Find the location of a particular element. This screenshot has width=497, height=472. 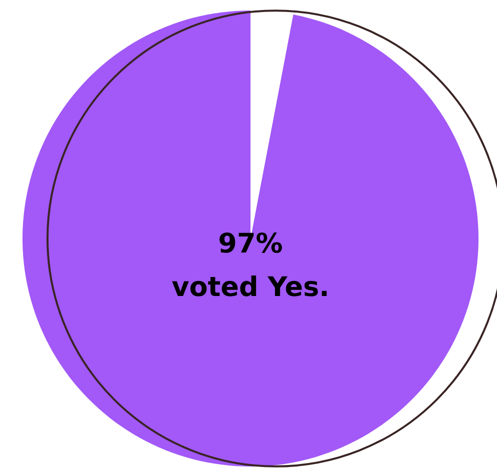

data-label: 97% is located at coordinates (250, 244).